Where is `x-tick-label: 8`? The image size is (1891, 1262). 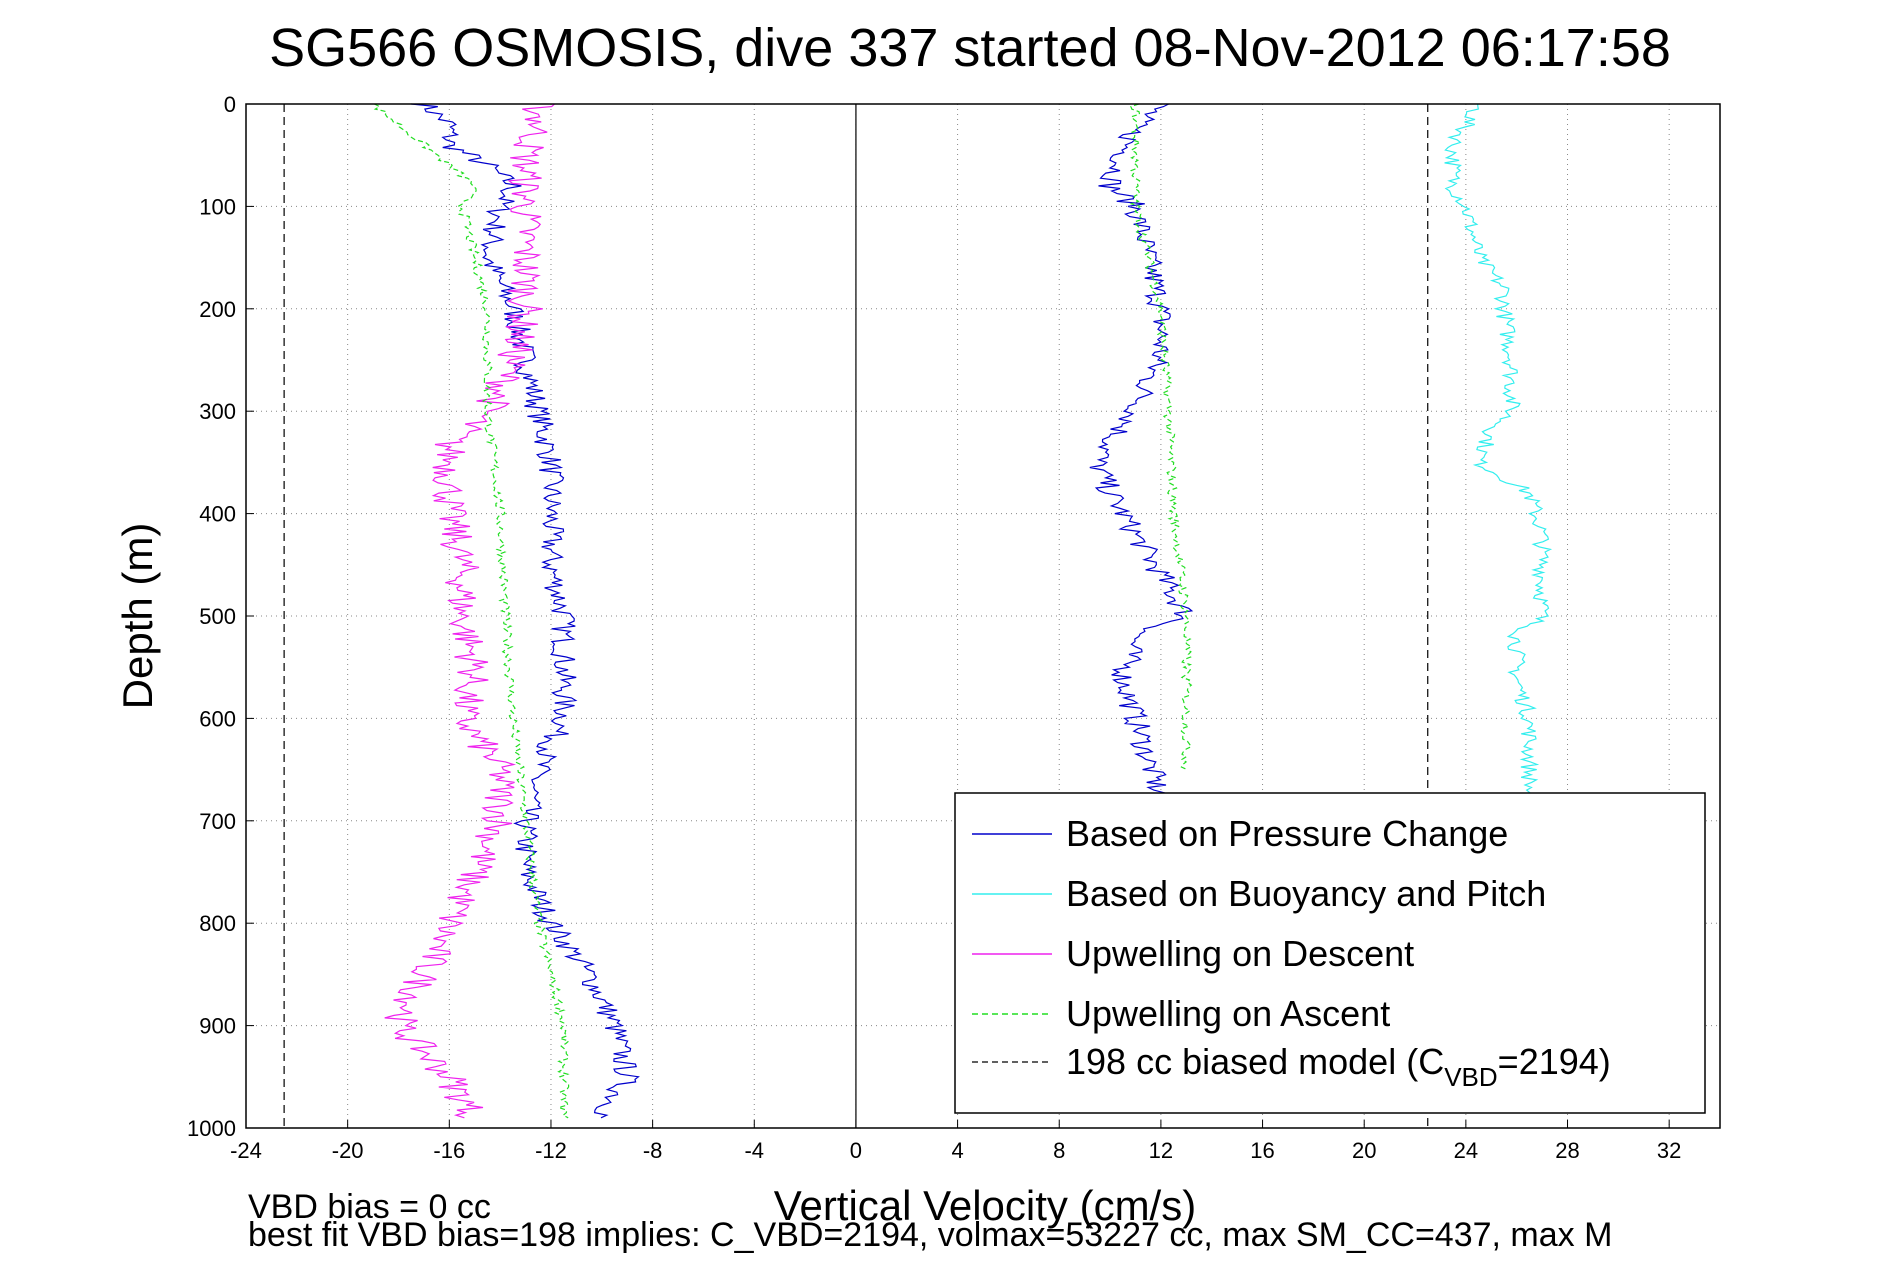 x-tick-label: 8 is located at coordinates (1059, 1150).